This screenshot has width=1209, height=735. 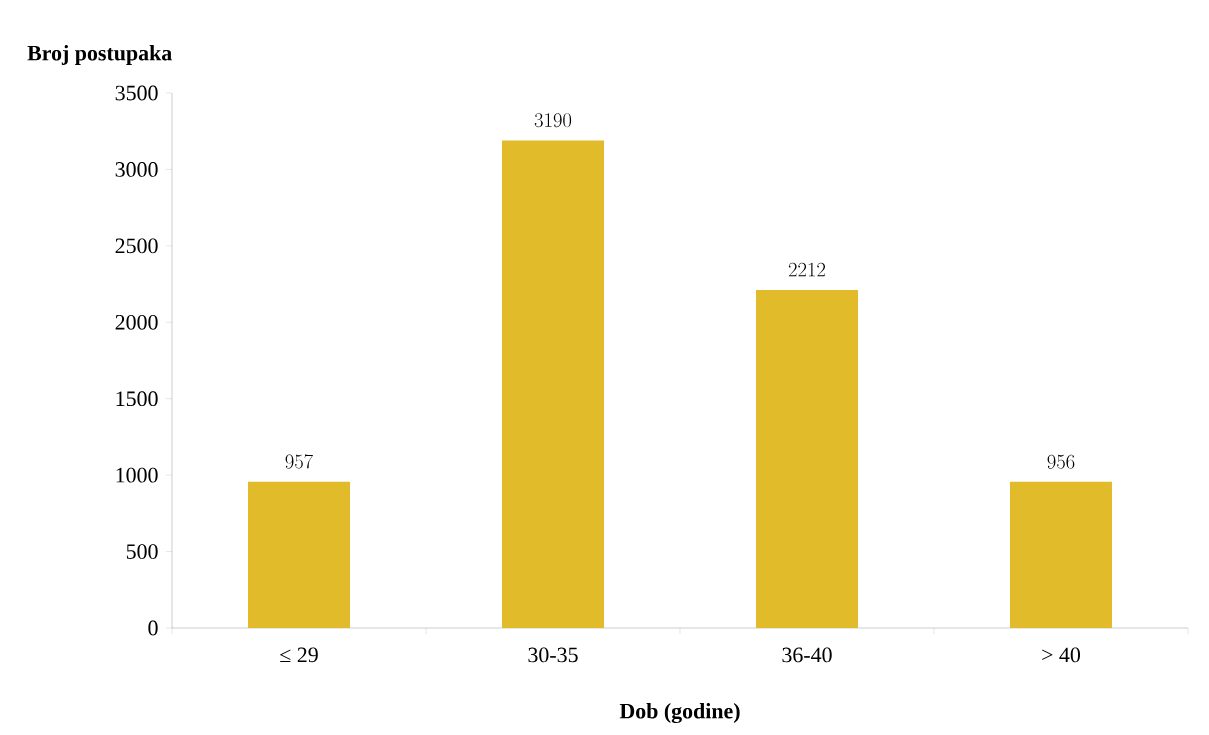 I want to click on data-label: 956, so click(x=1061, y=461).